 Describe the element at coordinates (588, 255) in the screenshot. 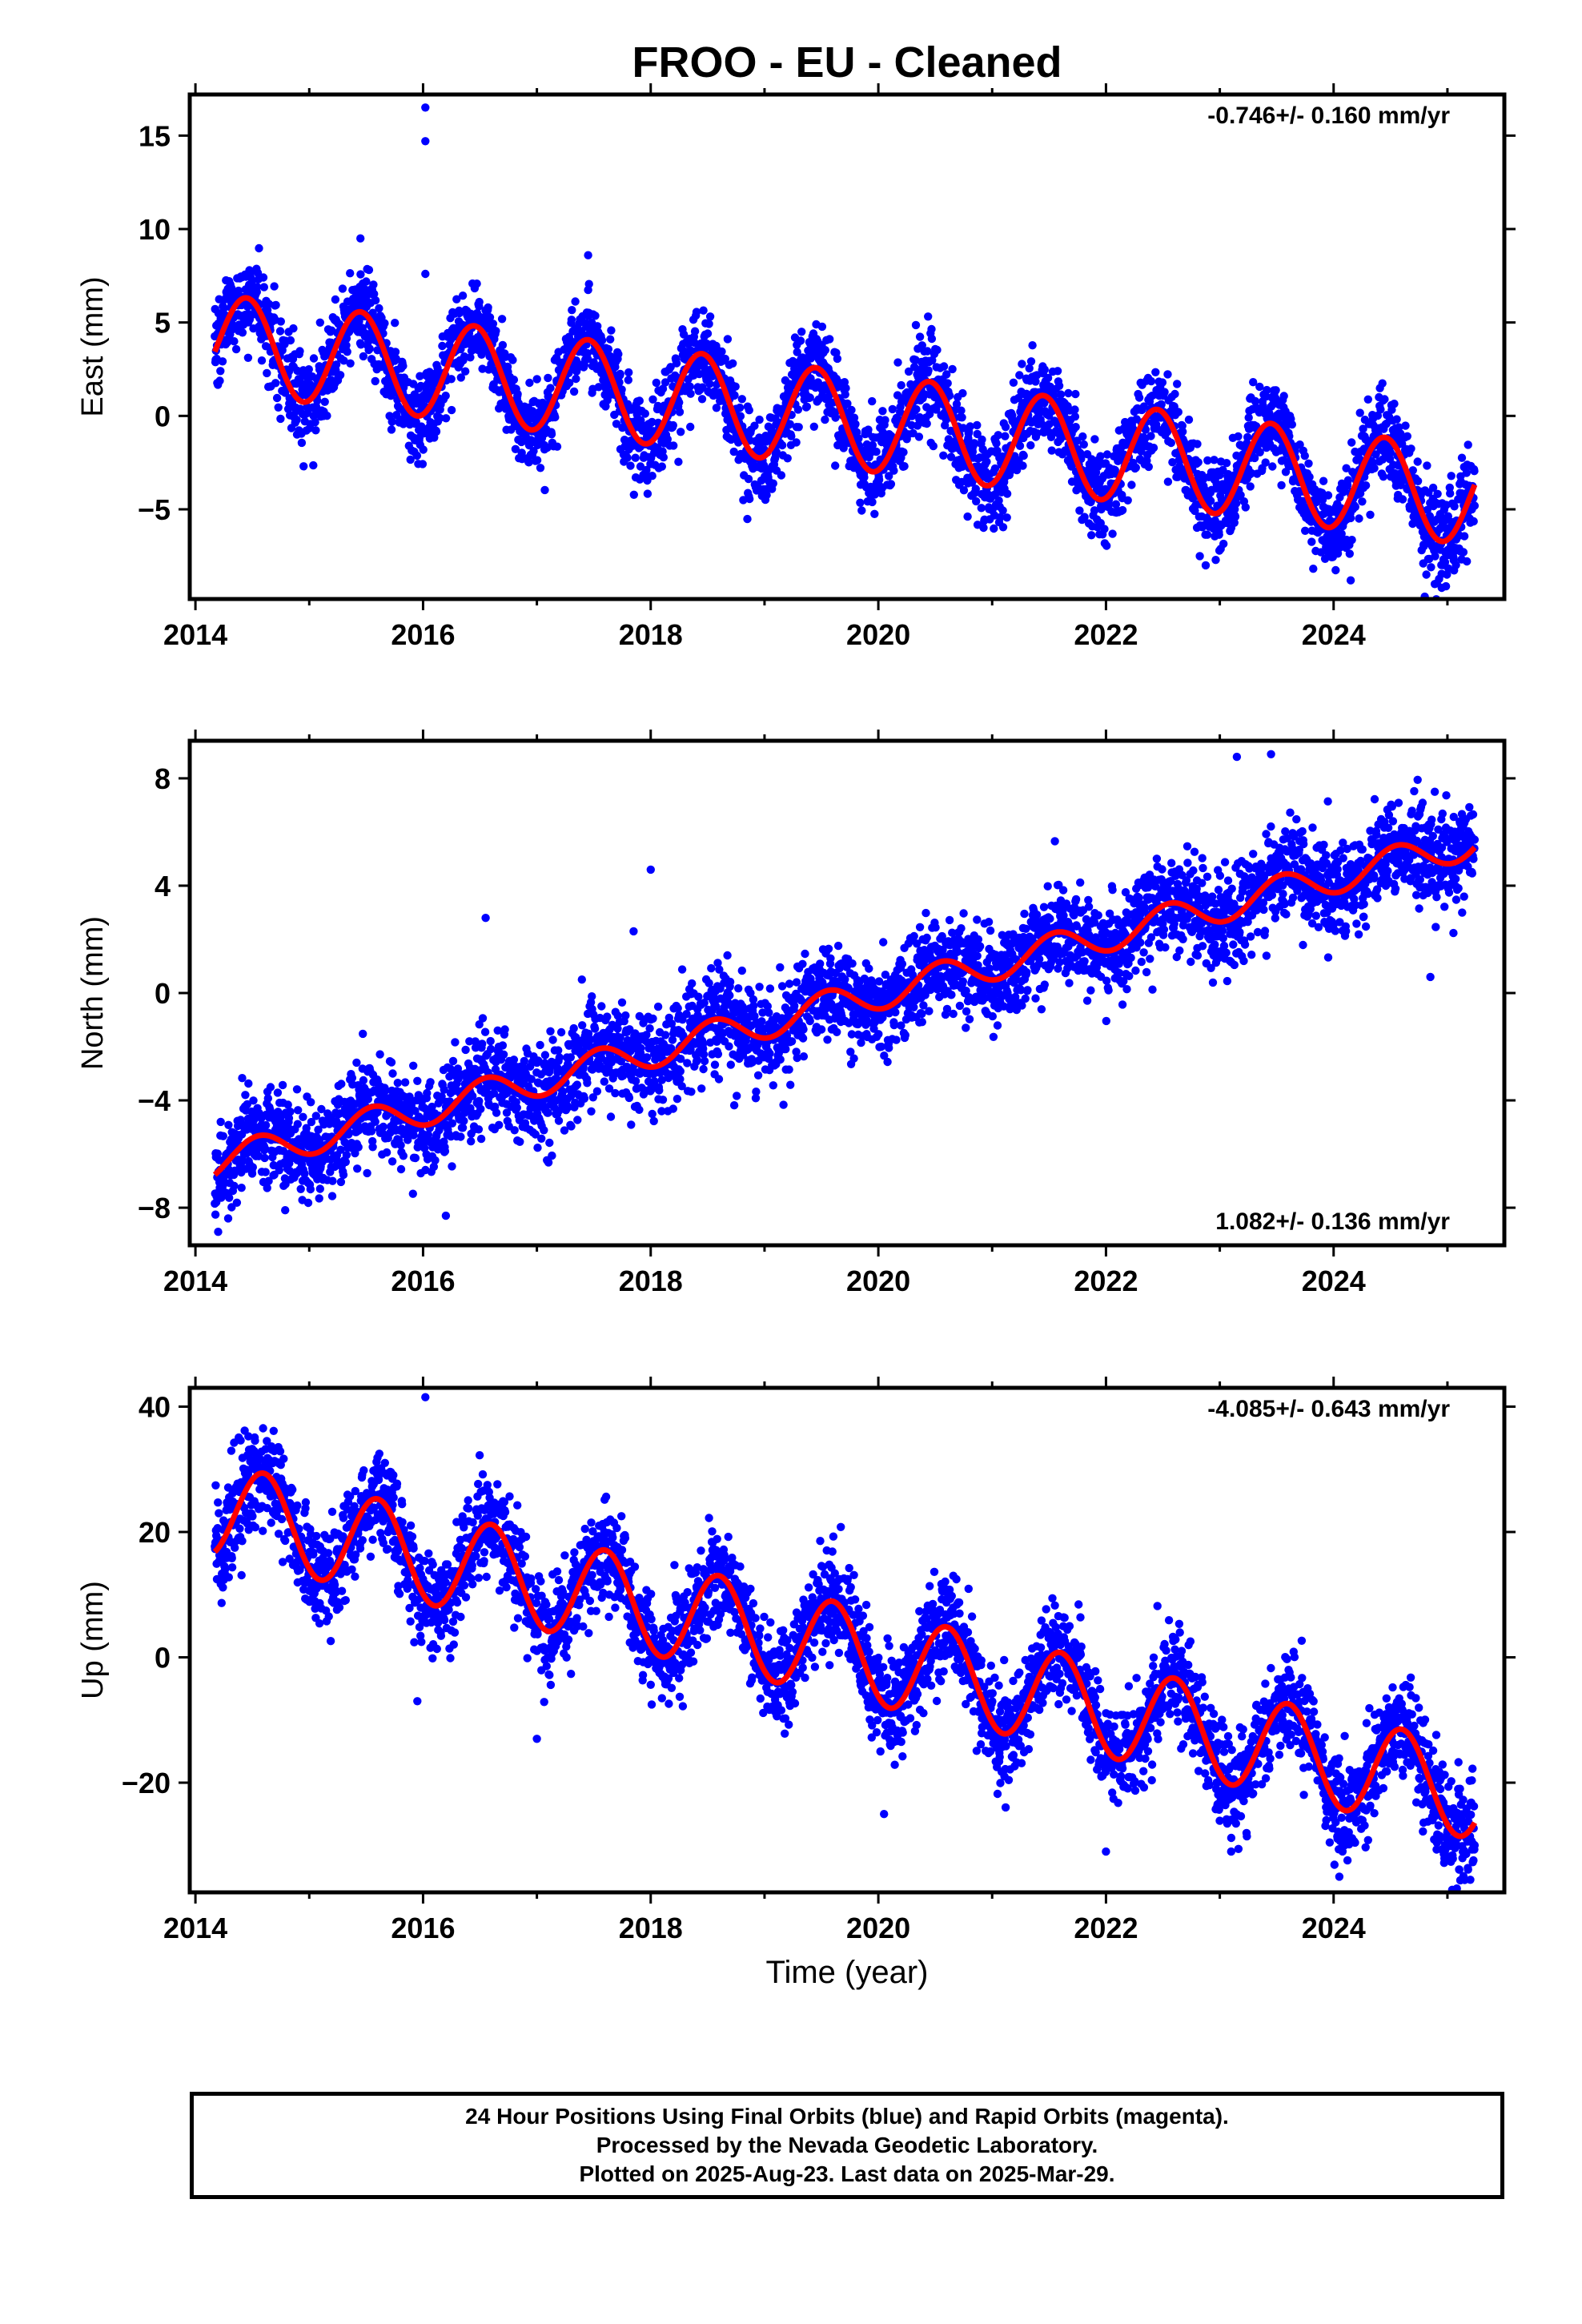

I see `outlier-point` at that location.